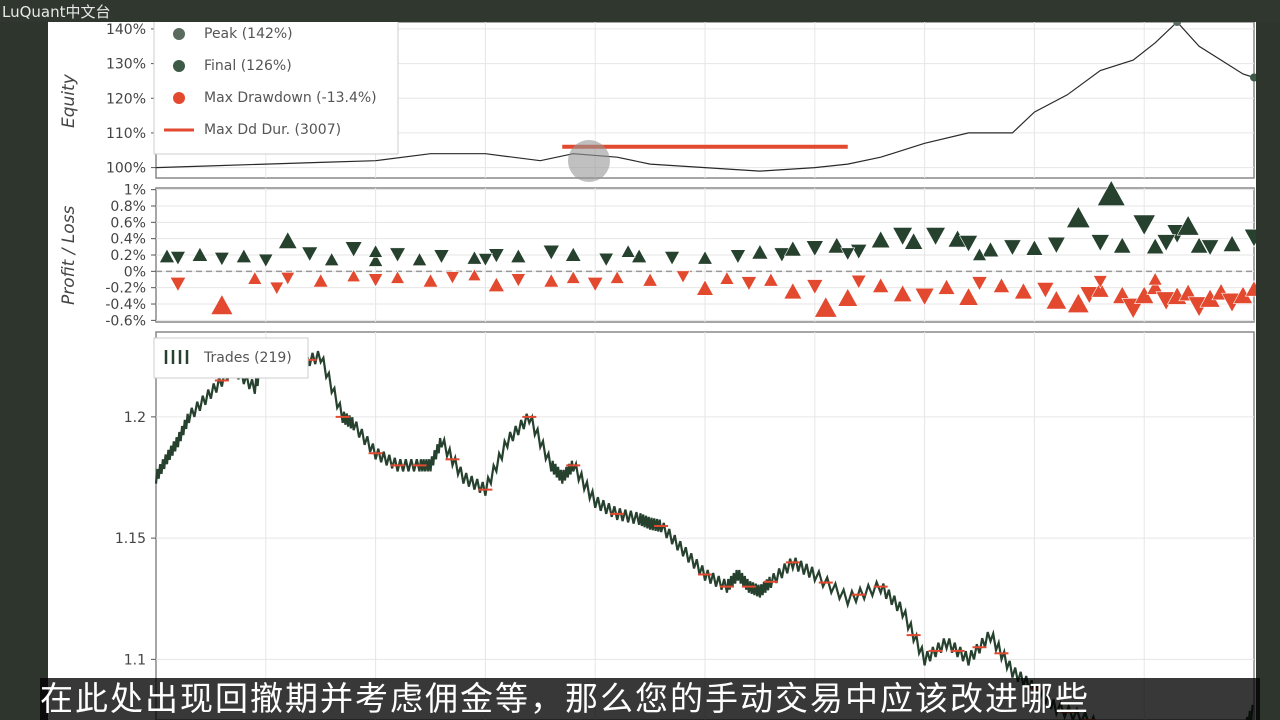 The width and height of the screenshot is (1280, 720). What do you see at coordinates (126, 134) in the screenshot?
I see `equity-tick-label: 110%` at bounding box center [126, 134].